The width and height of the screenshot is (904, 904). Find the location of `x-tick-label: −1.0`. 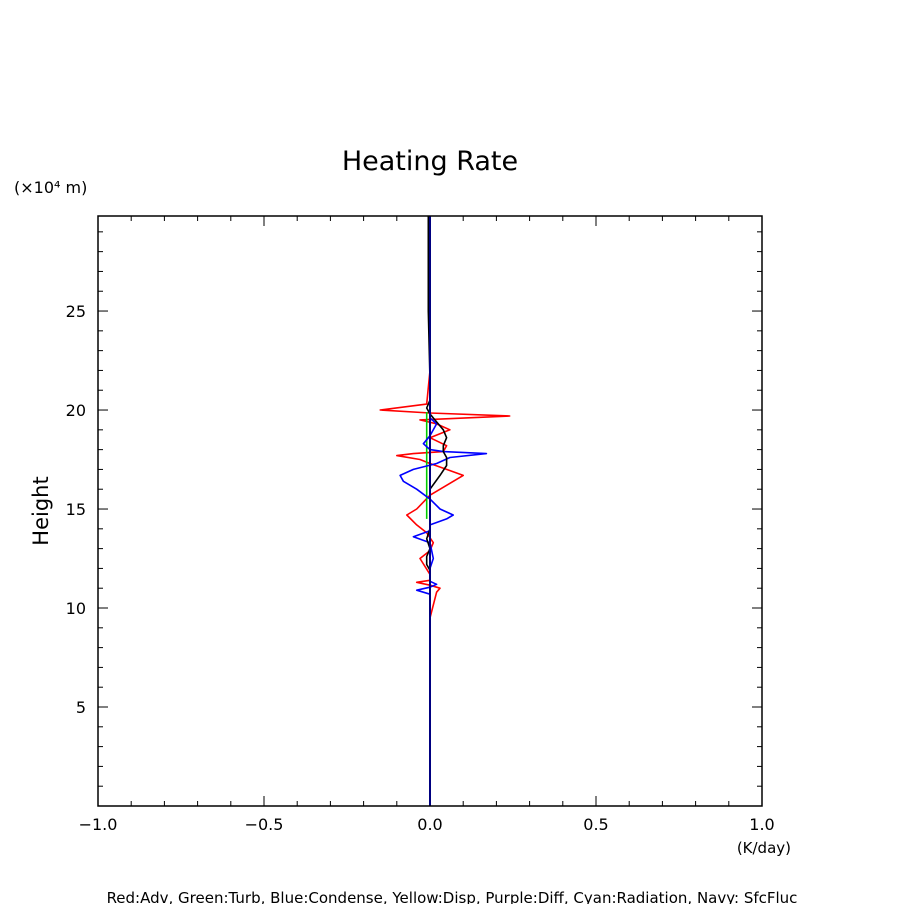

x-tick-label: −1.0 is located at coordinates (98, 824).